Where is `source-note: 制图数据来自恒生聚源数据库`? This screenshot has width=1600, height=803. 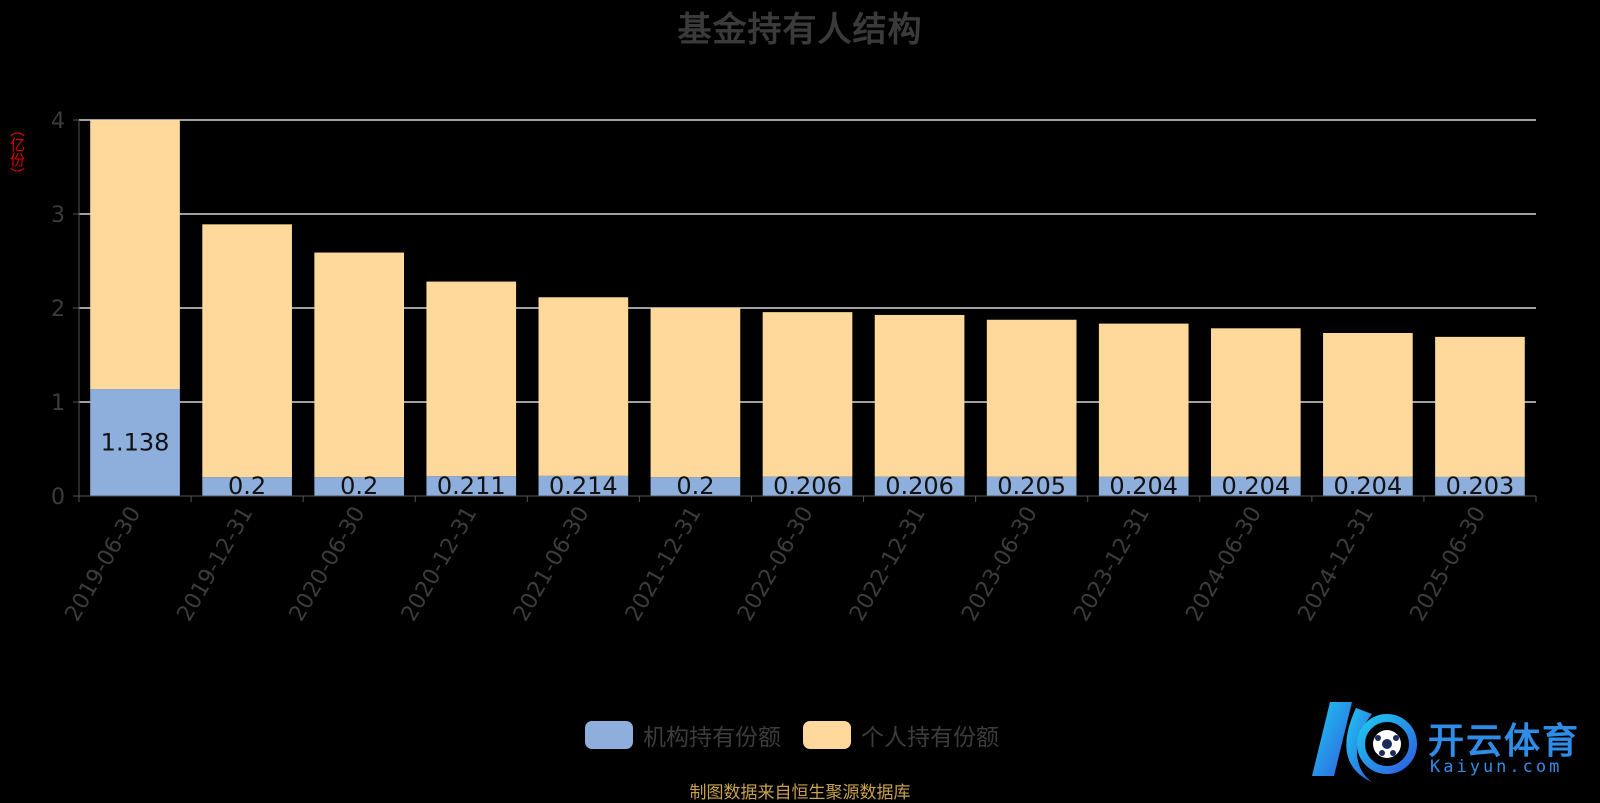
source-note: 制图数据来自恒生聚源数据库 is located at coordinates (800, 793).